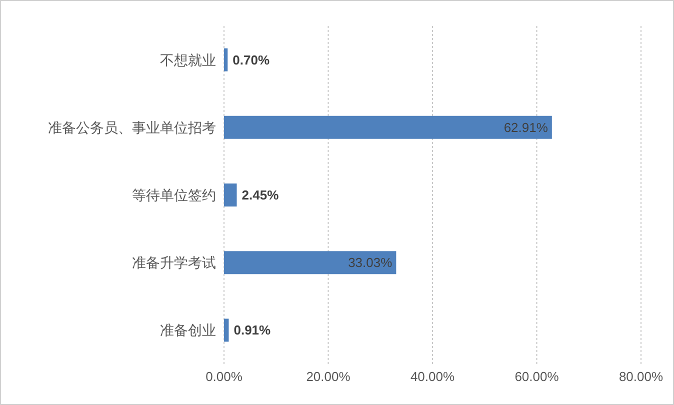 The image size is (674, 405). Describe the element at coordinates (261, 195) in the screenshot. I see `data-label: 2.45%` at that location.